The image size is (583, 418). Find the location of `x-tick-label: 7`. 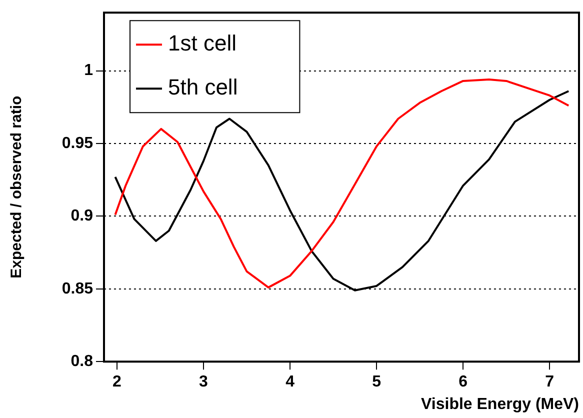

x-tick-label: 7 is located at coordinates (549, 382).